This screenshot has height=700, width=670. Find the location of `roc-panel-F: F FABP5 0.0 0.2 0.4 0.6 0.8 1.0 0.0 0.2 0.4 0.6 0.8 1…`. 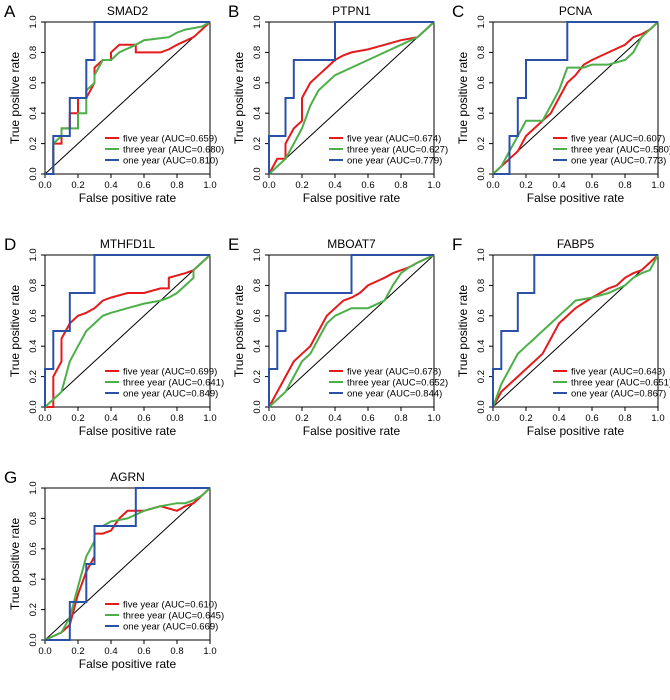

roc-panel-F: F FABP5 0.0 0.2 0.4 0.6 0.8 1.0 0.0 0.2 0.4 0.6 0.8 1… is located at coordinates (561, 336).